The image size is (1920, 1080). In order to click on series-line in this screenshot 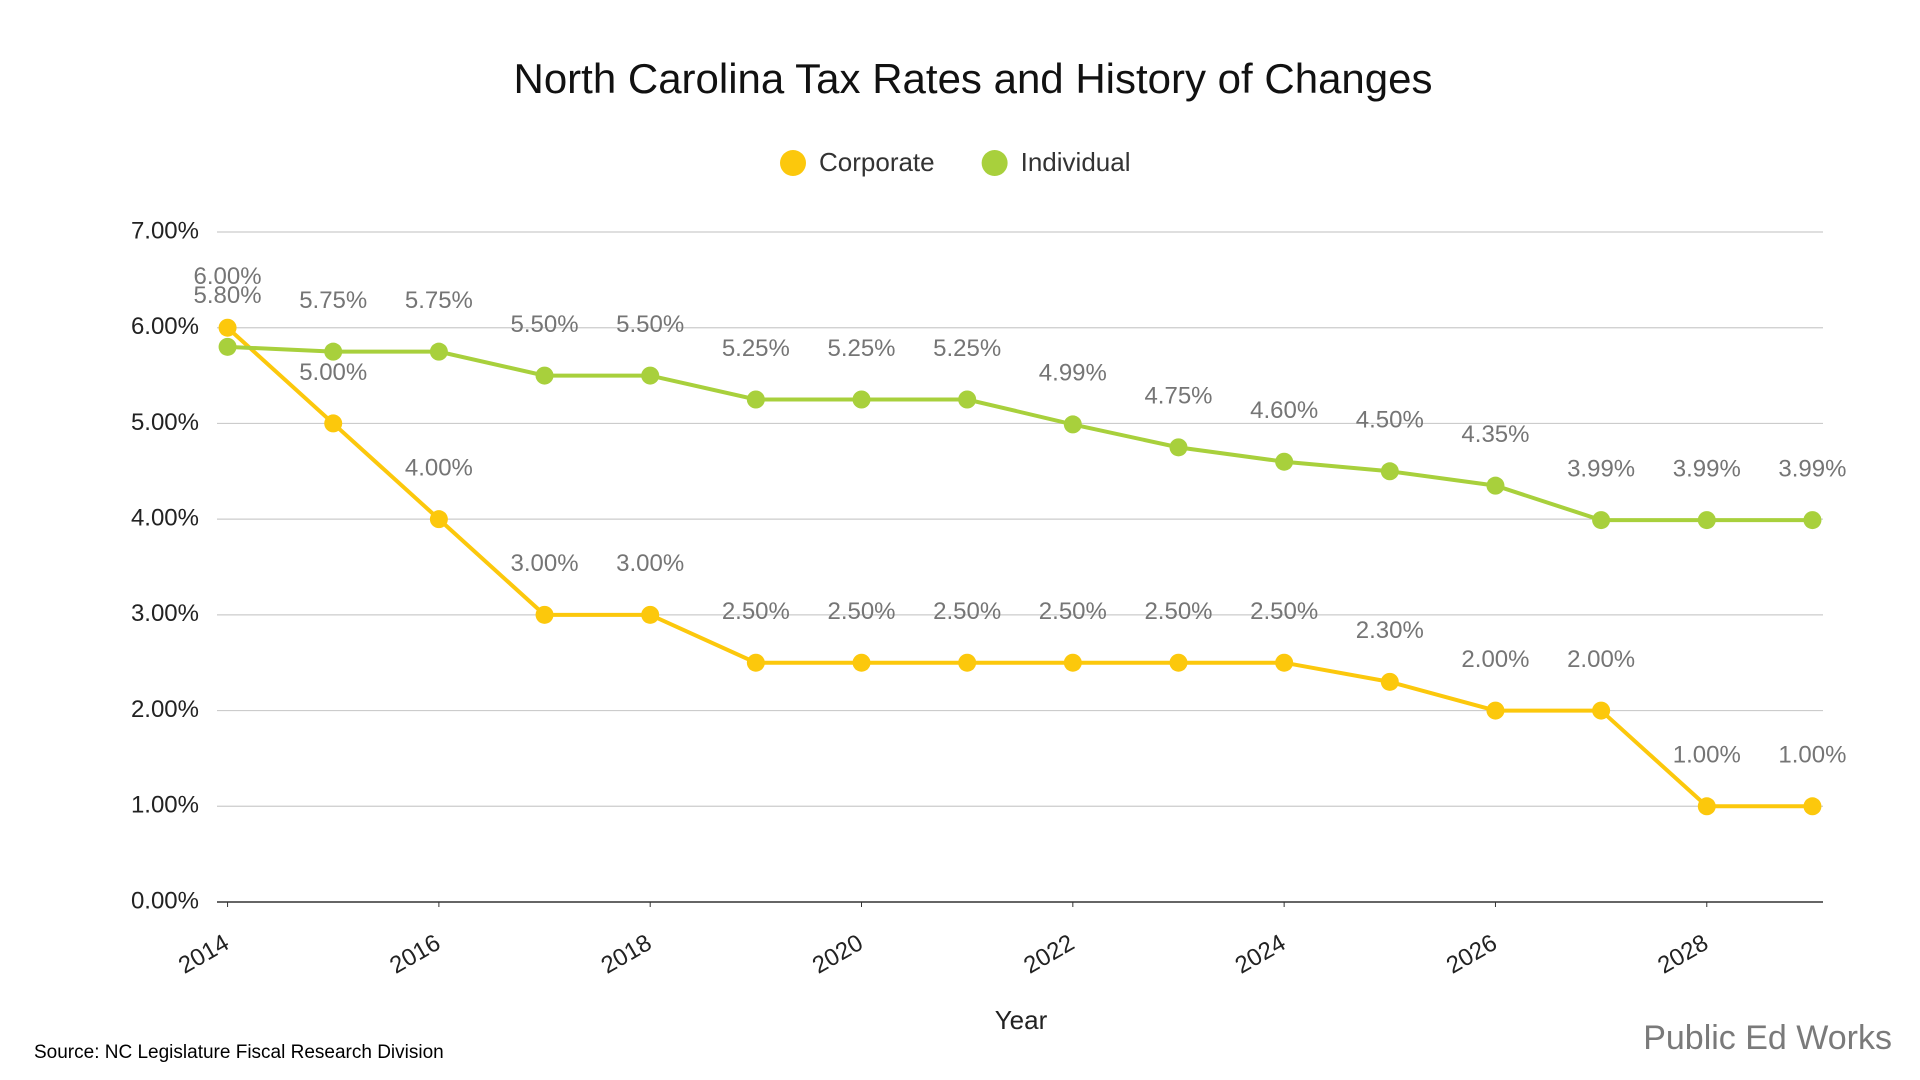, I will do `click(1020, 433)`.